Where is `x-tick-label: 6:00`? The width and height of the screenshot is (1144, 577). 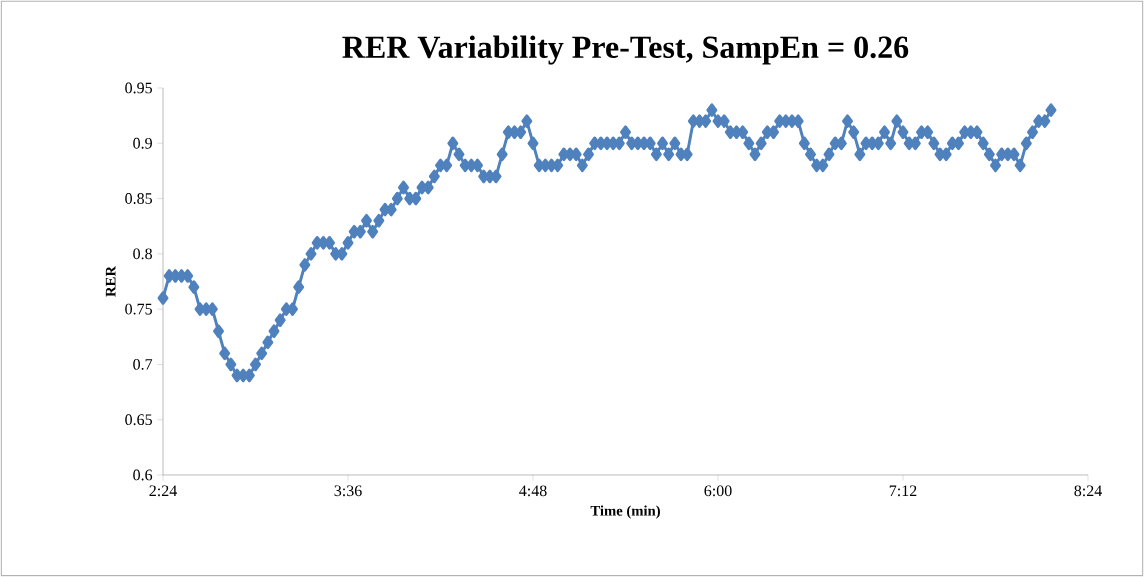
x-tick-label: 6:00 is located at coordinates (718, 491).